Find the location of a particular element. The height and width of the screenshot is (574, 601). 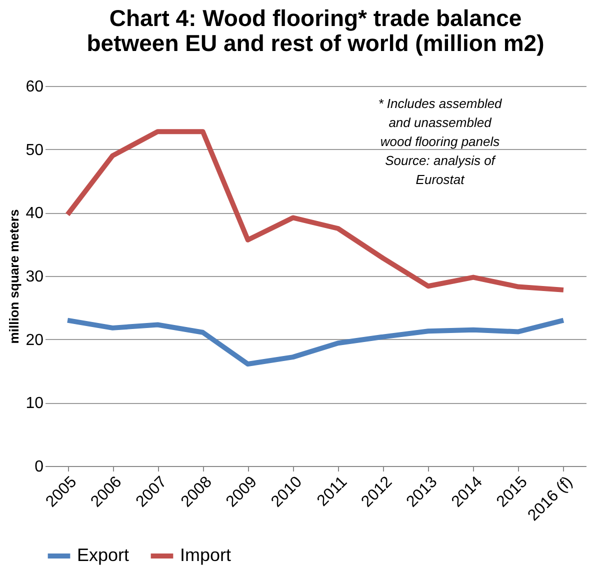

y-tick-label: 60 is located at coordinates (35, 87).